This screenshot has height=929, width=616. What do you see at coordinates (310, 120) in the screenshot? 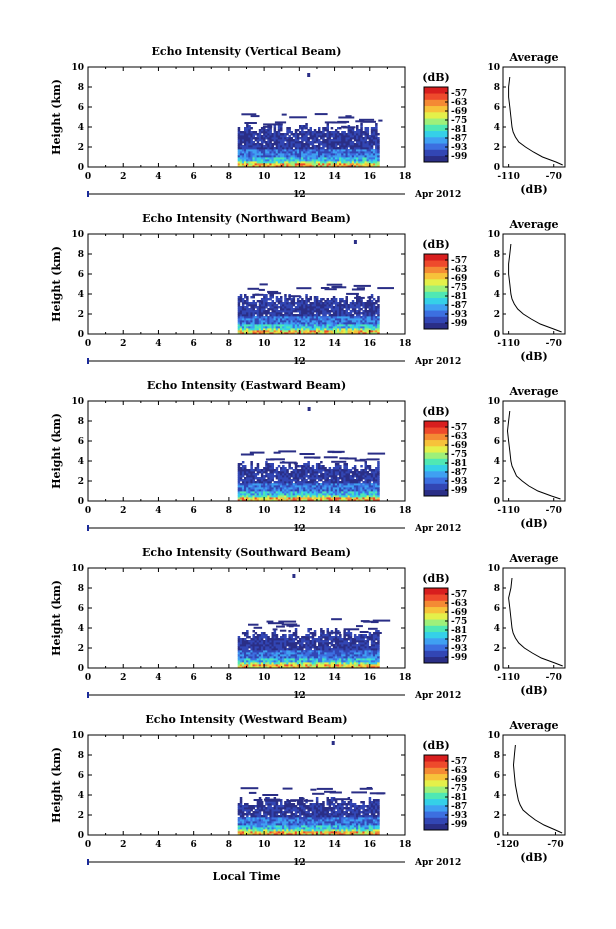
I see `echo-heatmap` at bounding box center [310, 120].